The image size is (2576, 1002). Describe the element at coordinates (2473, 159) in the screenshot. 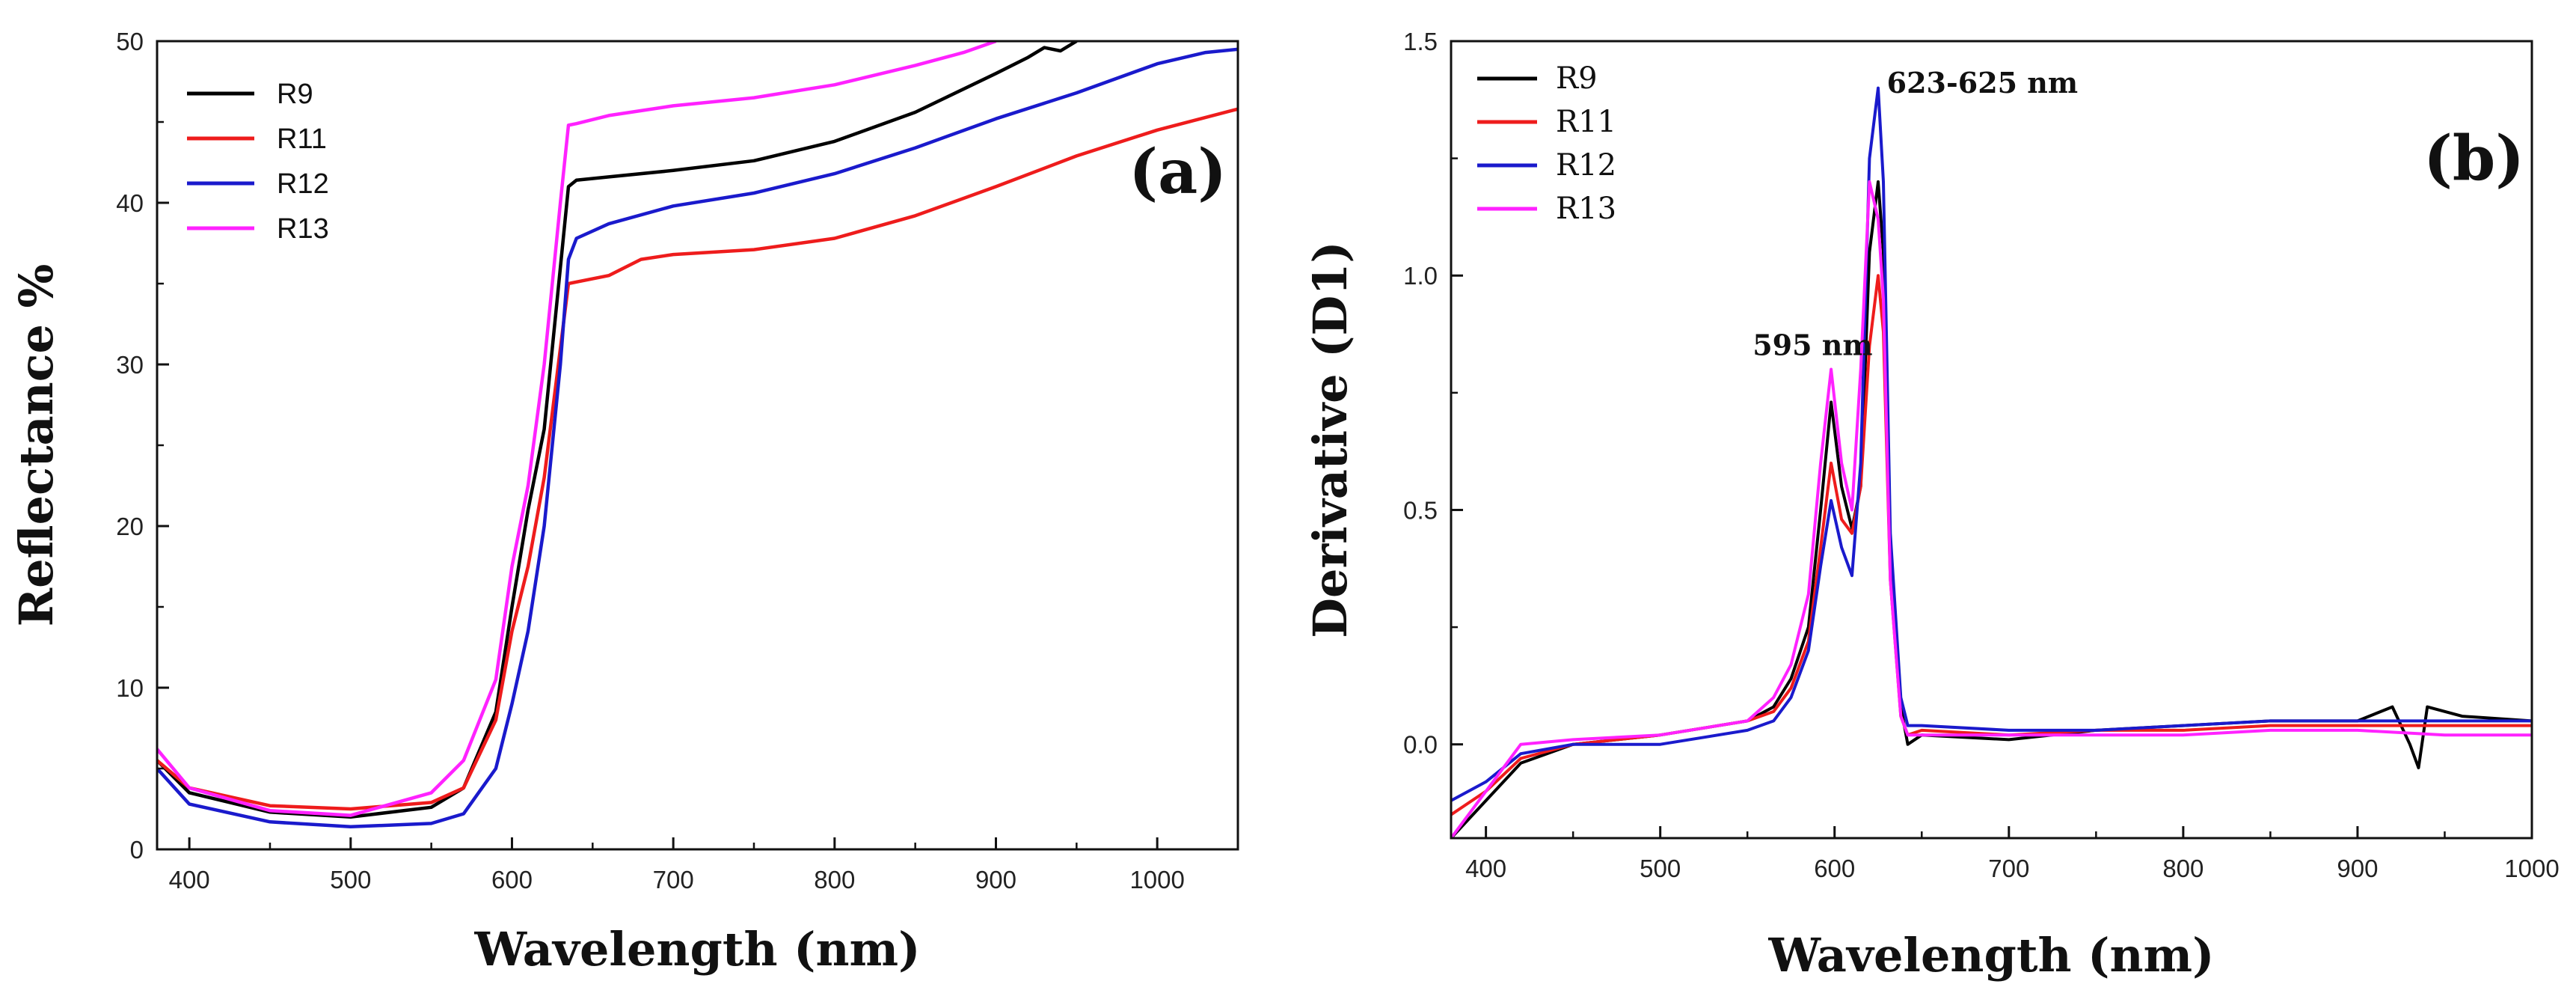

I see `panel-label: (b)` at that location.